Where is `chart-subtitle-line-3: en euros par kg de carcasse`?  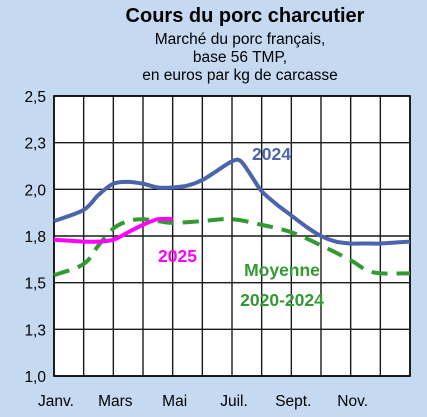 chart-subtitle-line-3: en euros par kg de carcasse is located at coordinates (240, 75).